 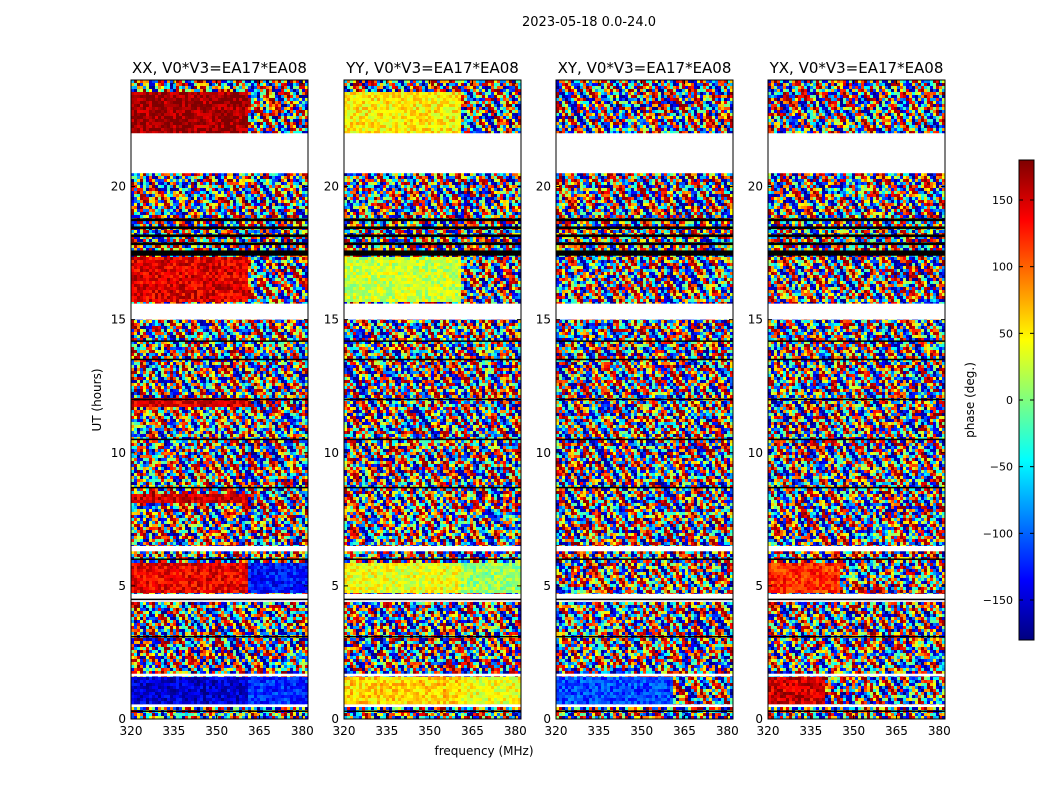 I want to click on ytick-label-1-2: 10, so click(x=331, y=453).